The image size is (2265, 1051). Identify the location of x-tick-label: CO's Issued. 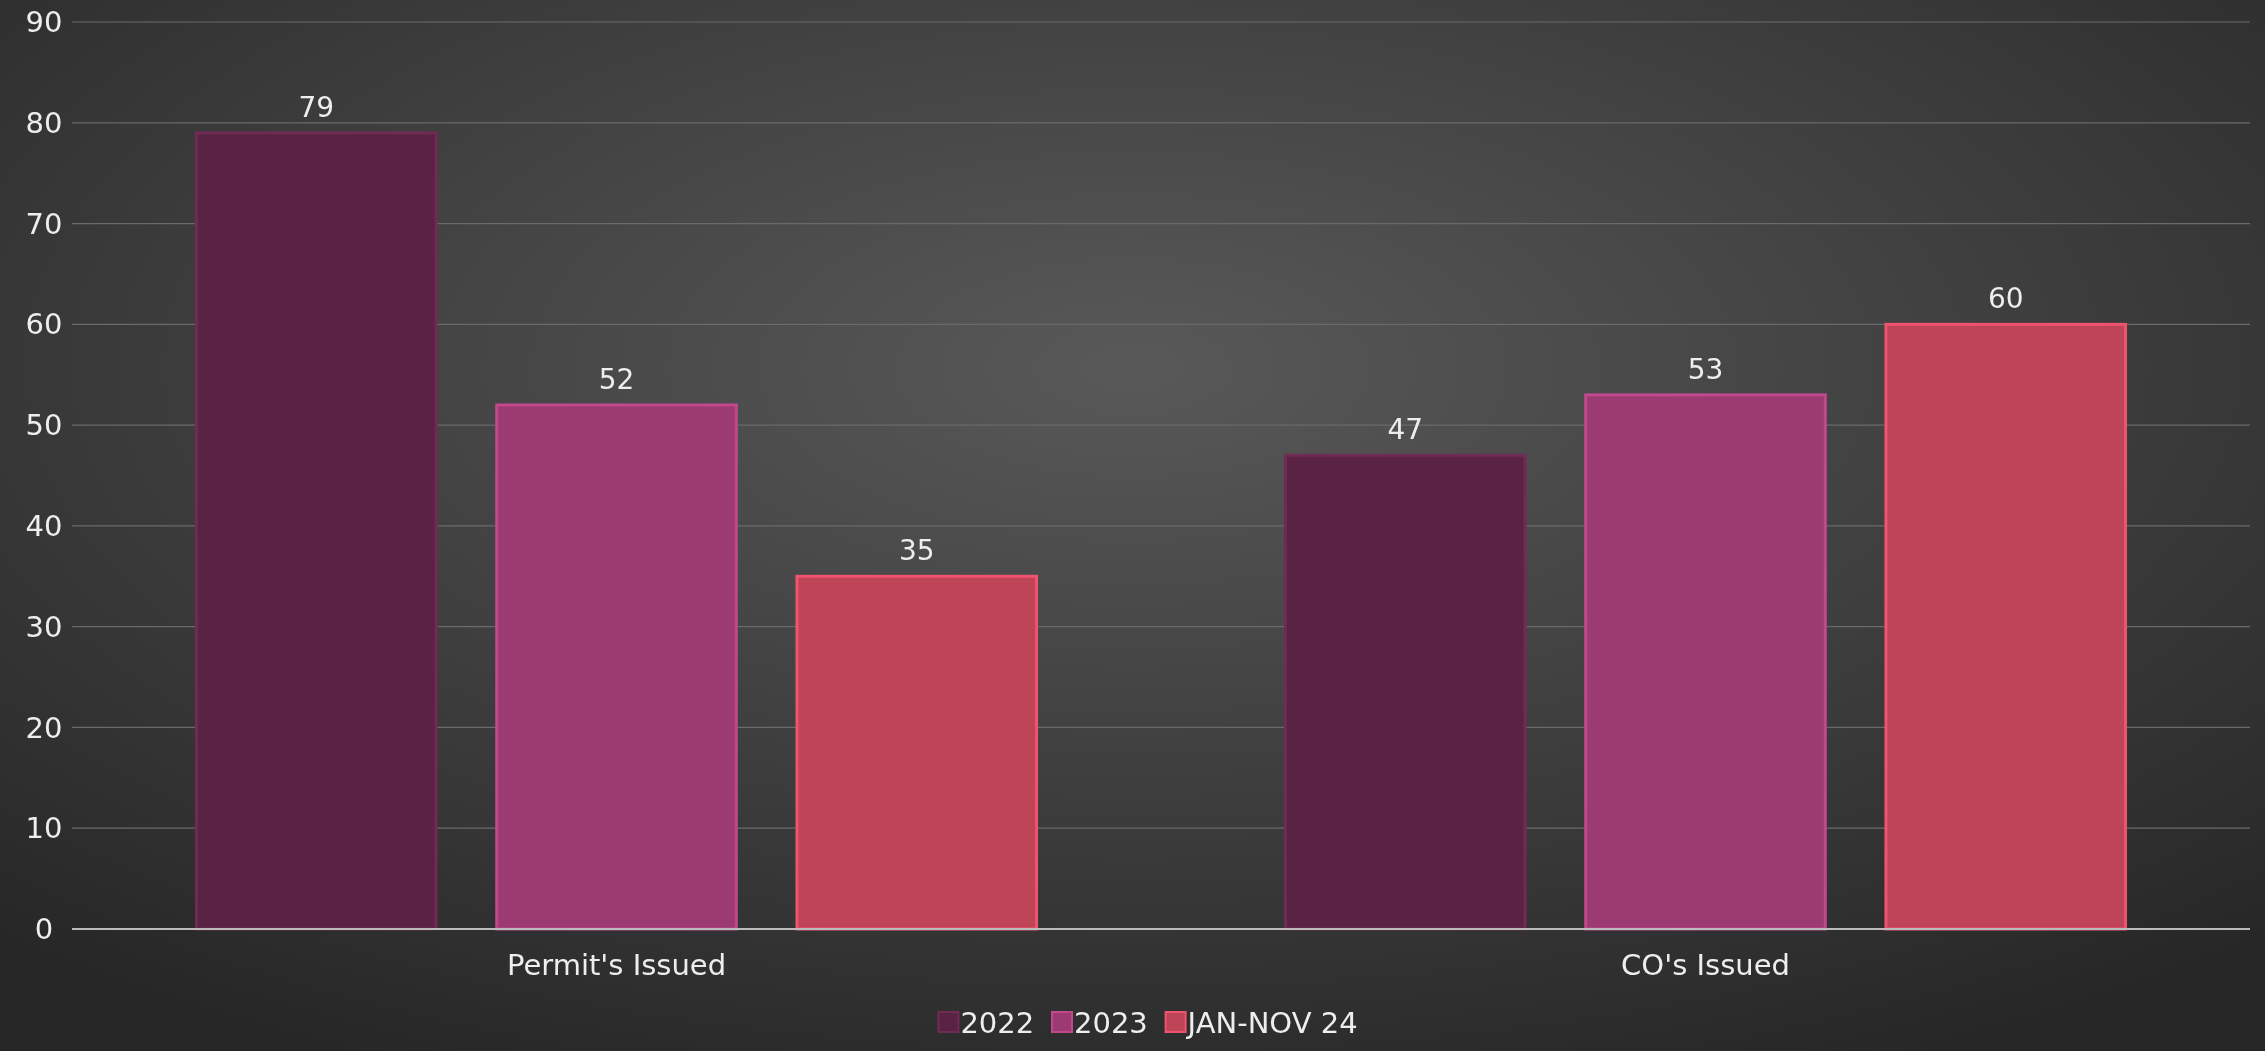
(1705, 965).